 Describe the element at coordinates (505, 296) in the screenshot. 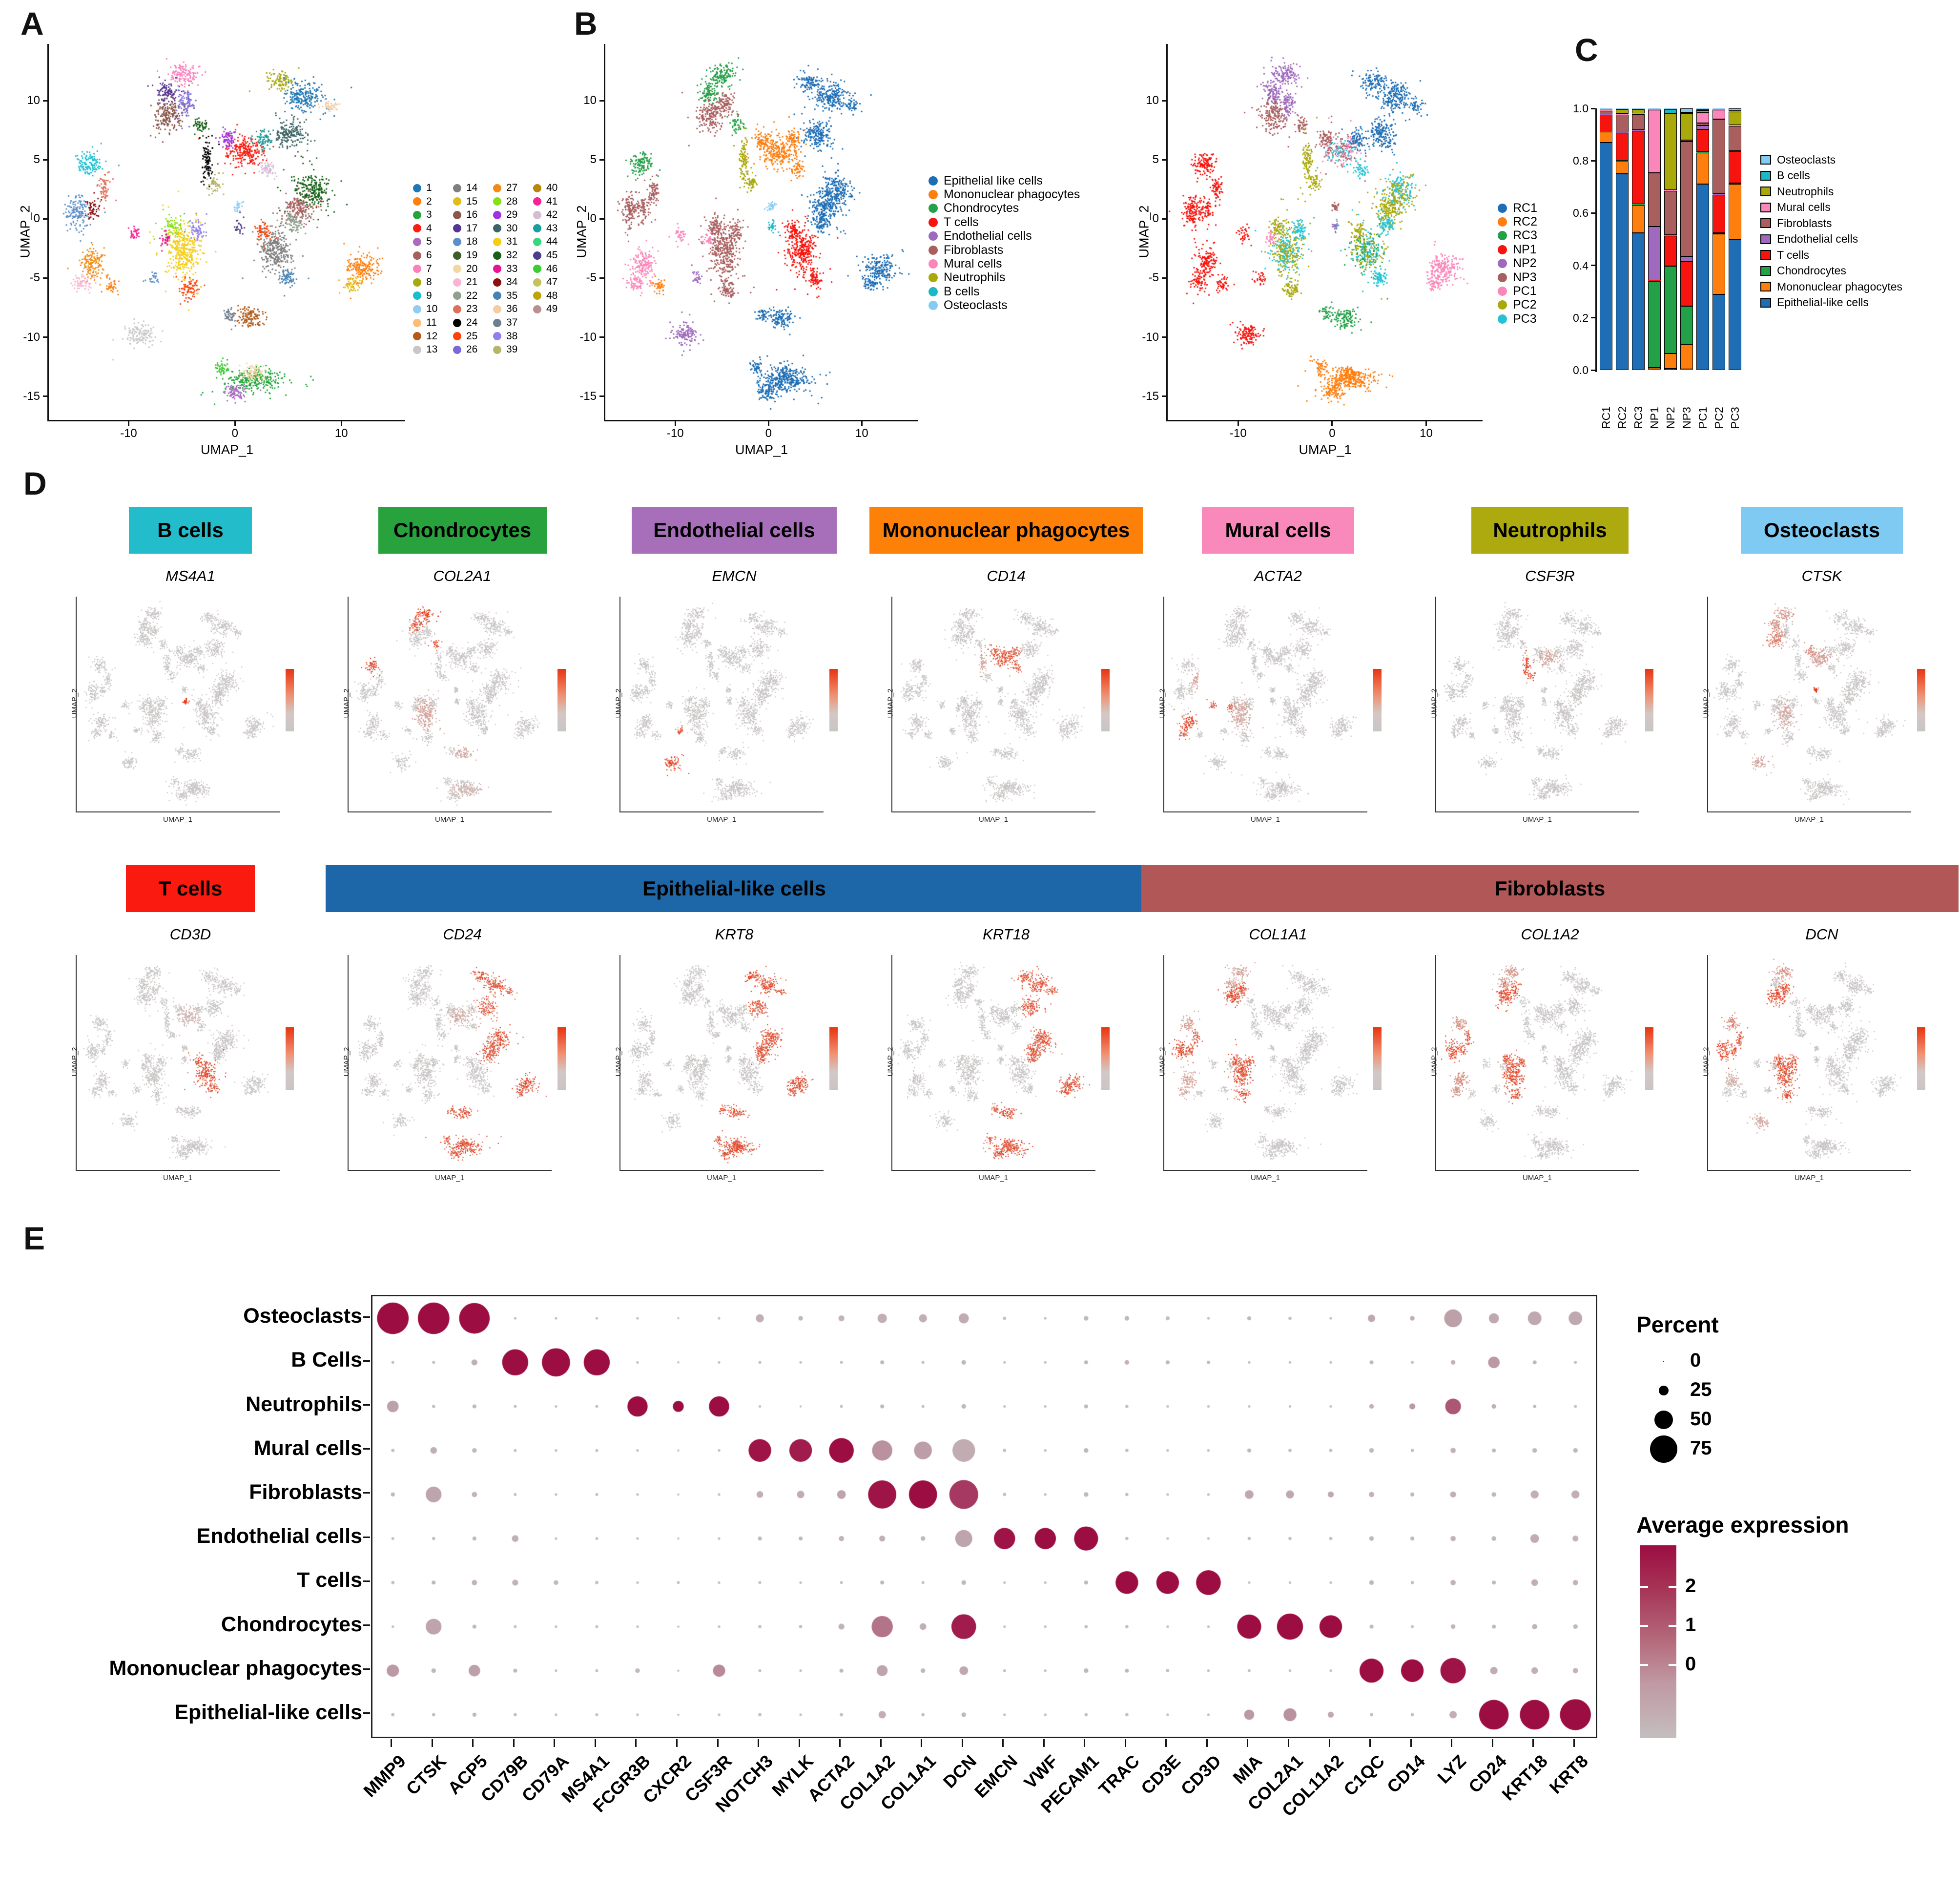

I see `cluster-legend-item: 35` at that location.